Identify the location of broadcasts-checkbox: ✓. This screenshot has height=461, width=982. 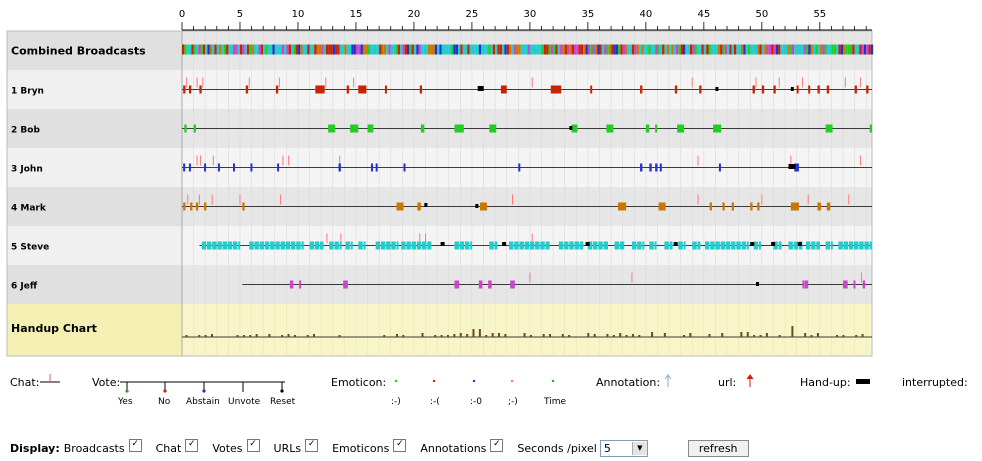
(135, 445).